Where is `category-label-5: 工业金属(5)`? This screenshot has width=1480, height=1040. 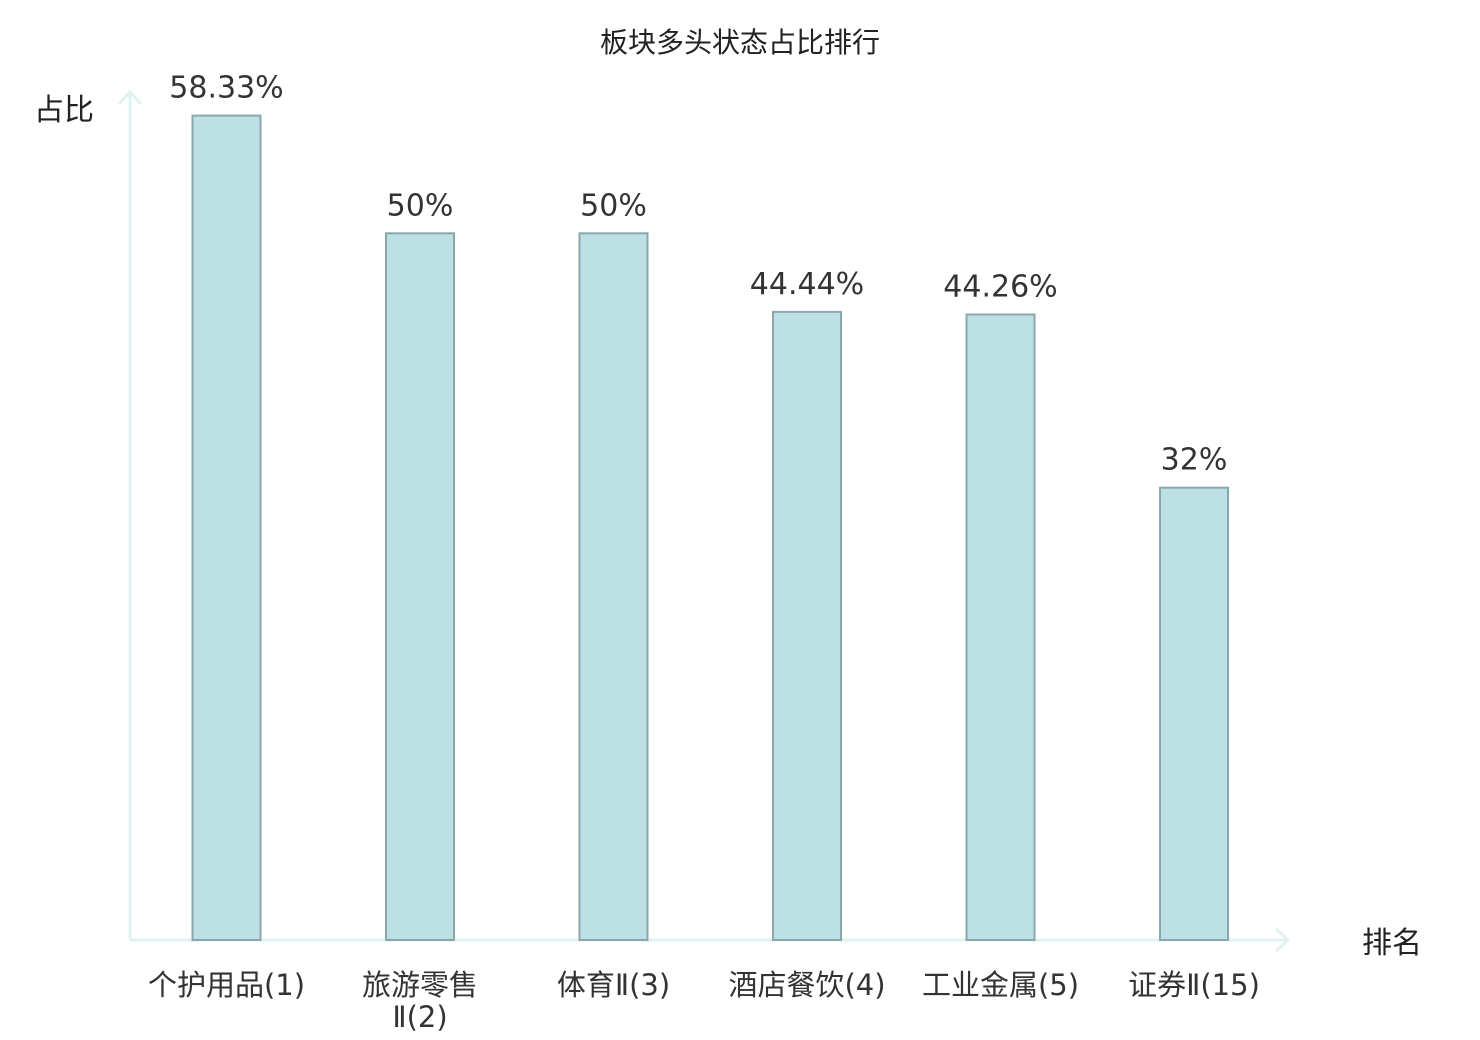
category-label-5: 工业金属(5) is located at coordinates (1000, 985).